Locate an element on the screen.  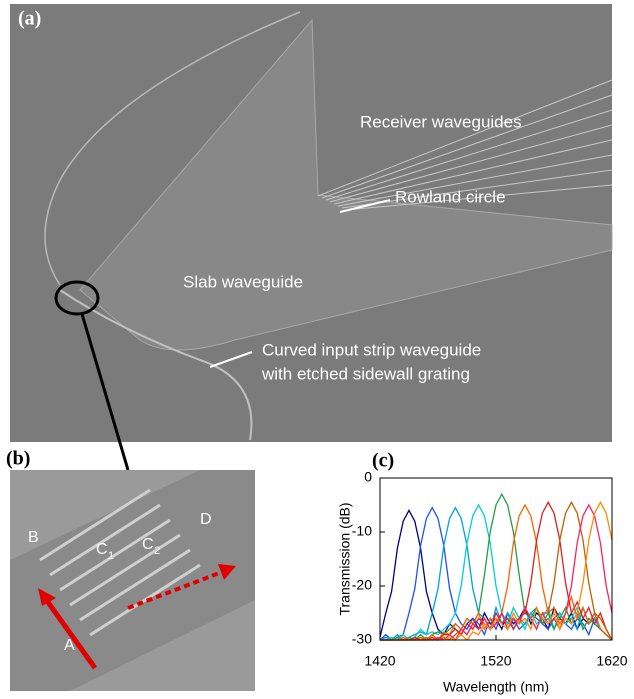
annotation: Curved input strip waveguide is located at coordinates (371, 349).